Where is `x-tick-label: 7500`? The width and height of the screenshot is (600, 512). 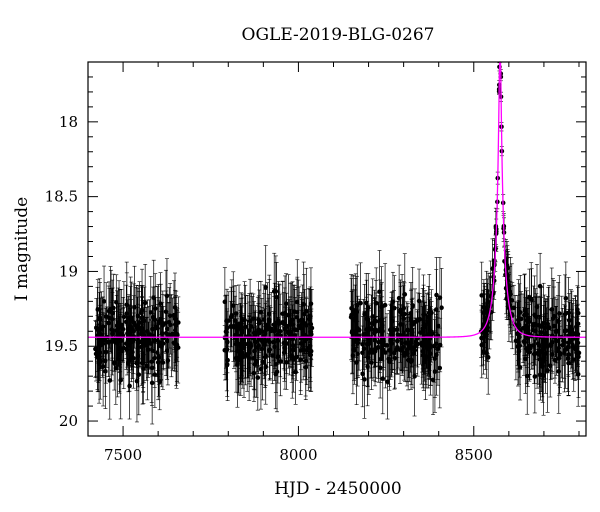 x-tick-label: 7500 is located at coordinates (123, 455).